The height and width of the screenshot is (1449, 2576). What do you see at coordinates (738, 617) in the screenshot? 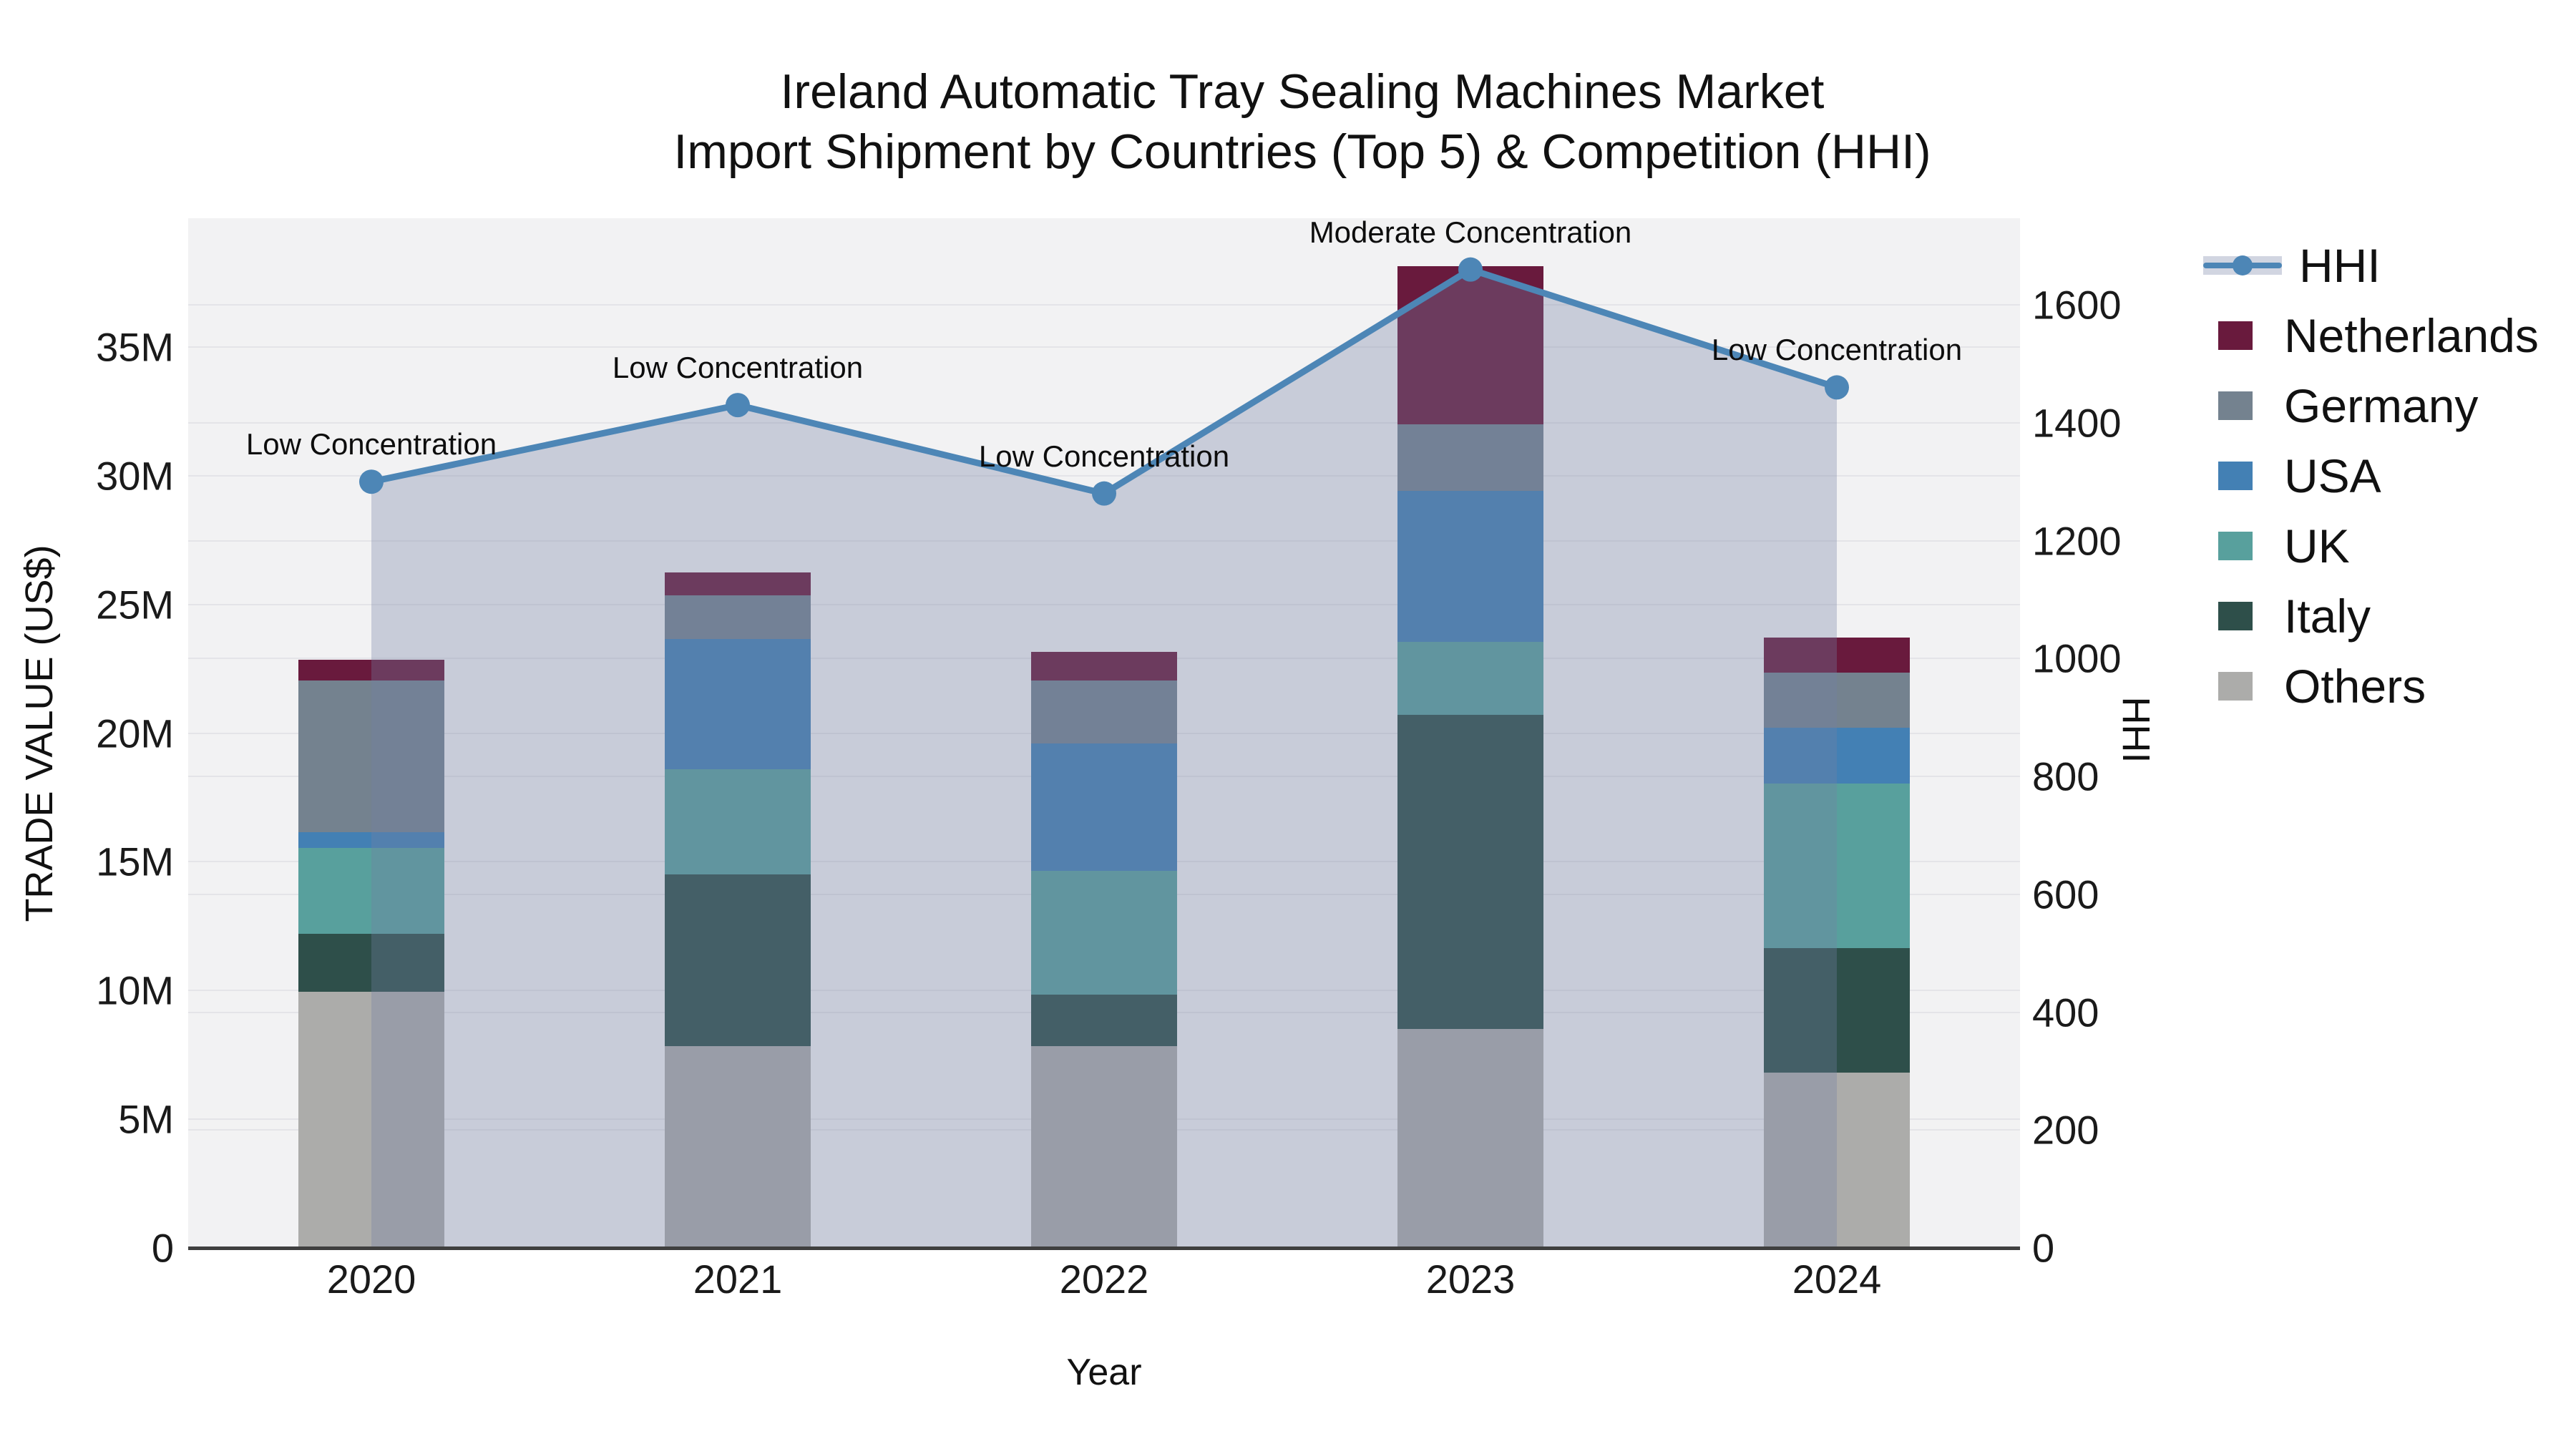
I see `bar-segment-germany-2021` at bounding box center [738, 617].